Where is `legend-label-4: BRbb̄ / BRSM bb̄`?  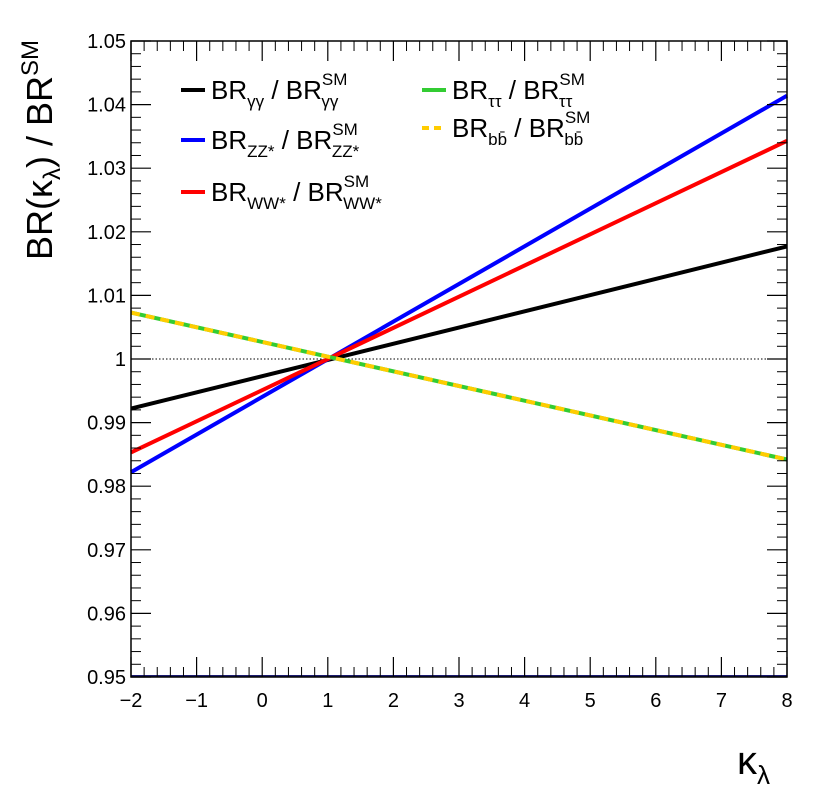 legend-label-4: BRbb̄ / BRSM bb̄ is located at coordinates (521, 128).